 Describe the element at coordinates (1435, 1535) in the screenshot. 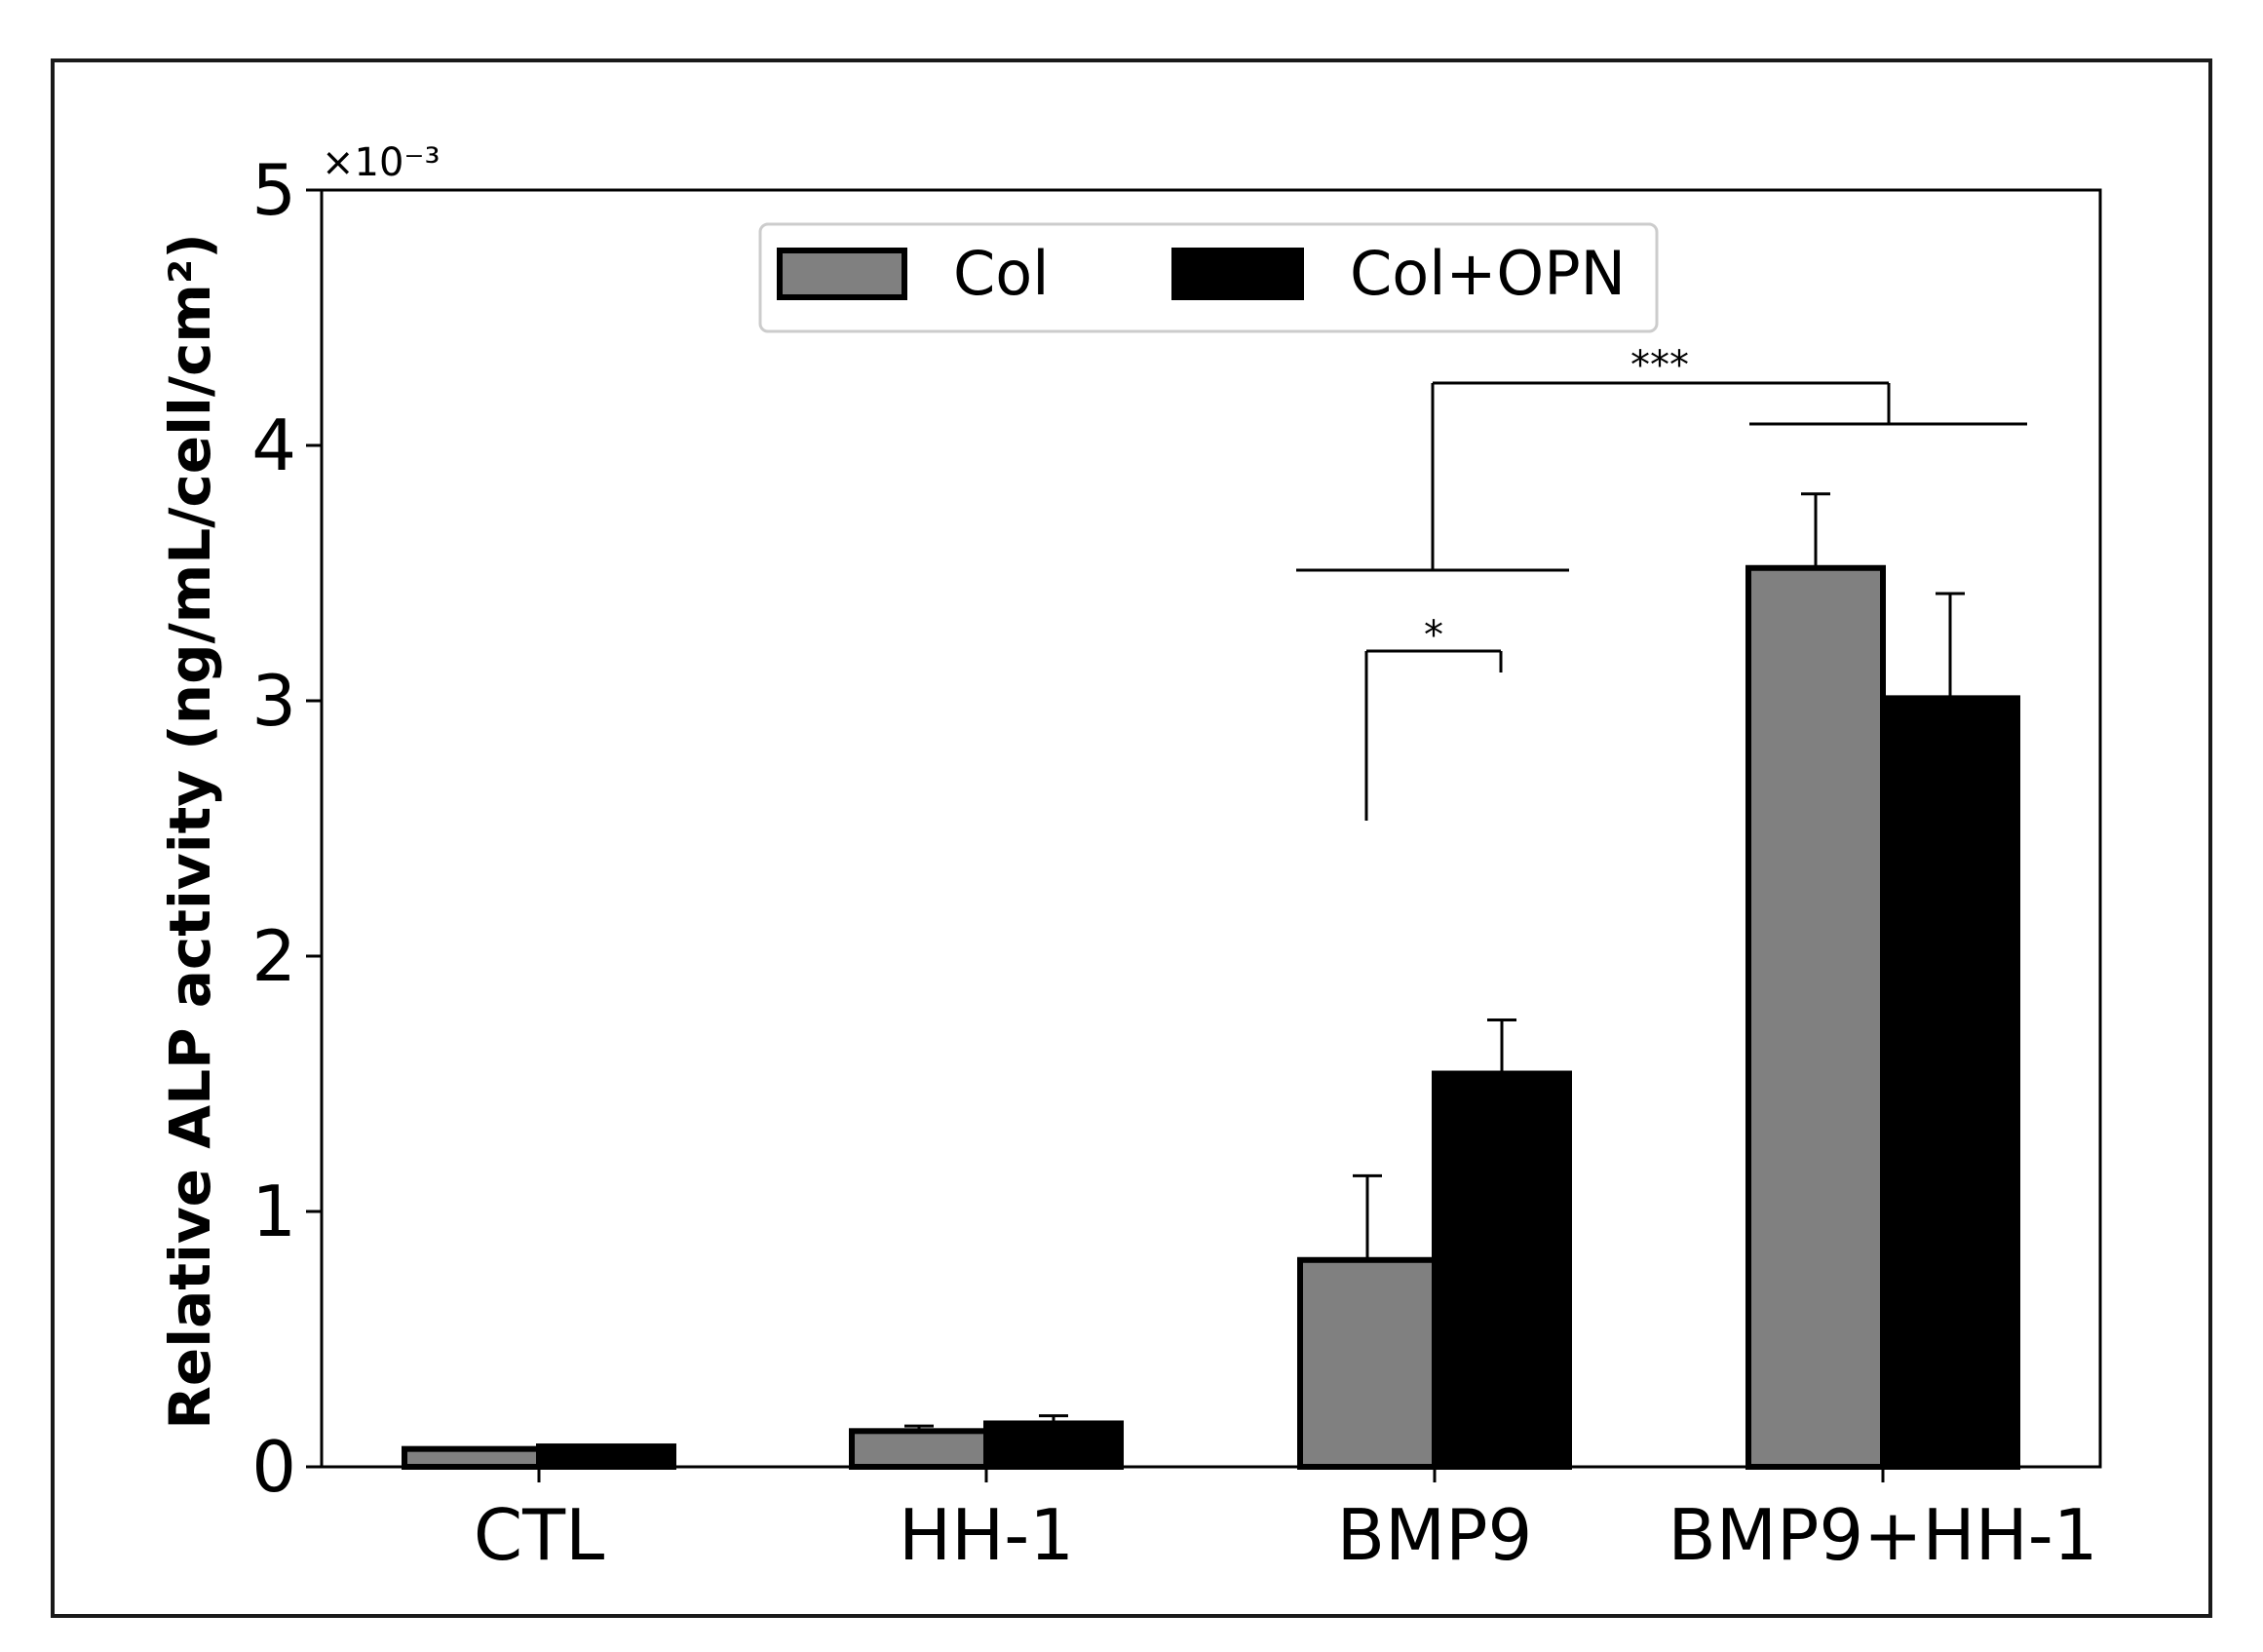

I see `x-tick-label: BMP9` at that location.